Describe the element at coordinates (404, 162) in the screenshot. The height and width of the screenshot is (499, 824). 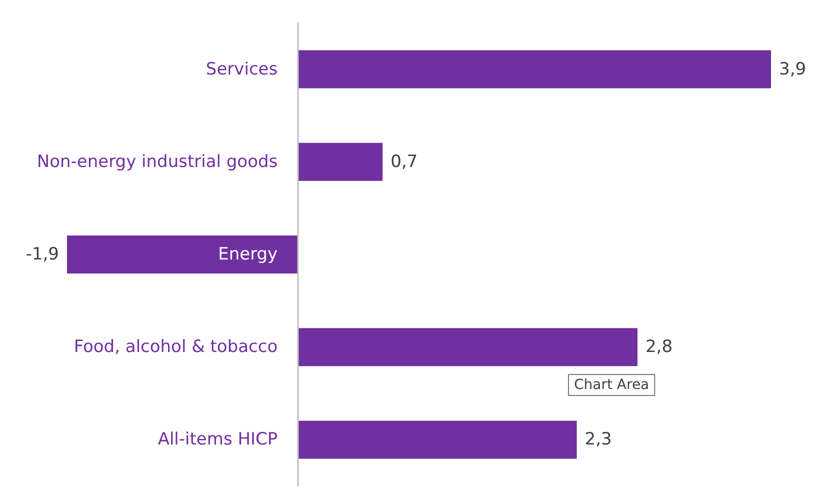
I see `data-label: 0,7` at that location.